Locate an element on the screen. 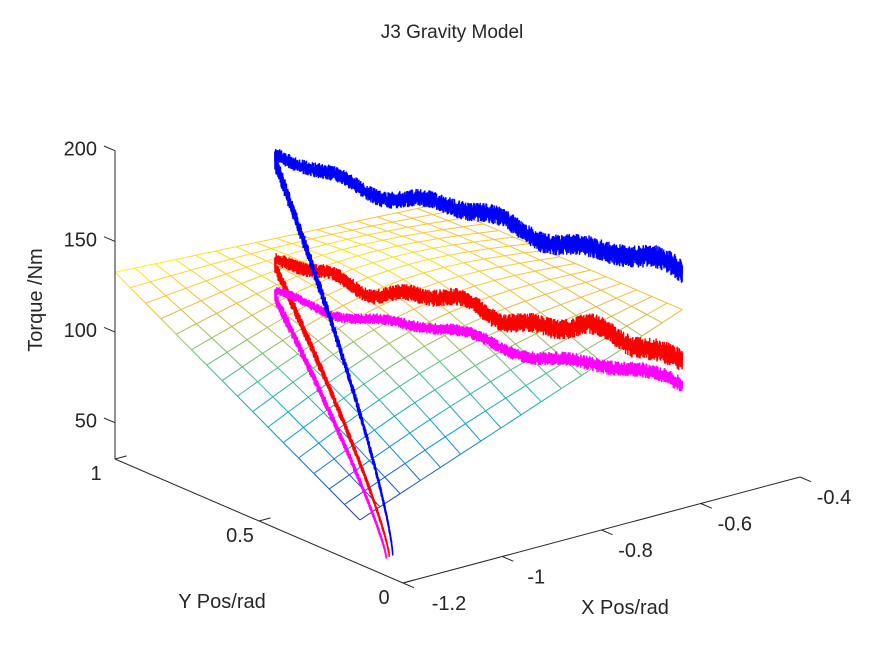 Image resolution: width=875 pixels, height=656 pixels. z-tick-label: 50 is located at coordinates (86, 422).